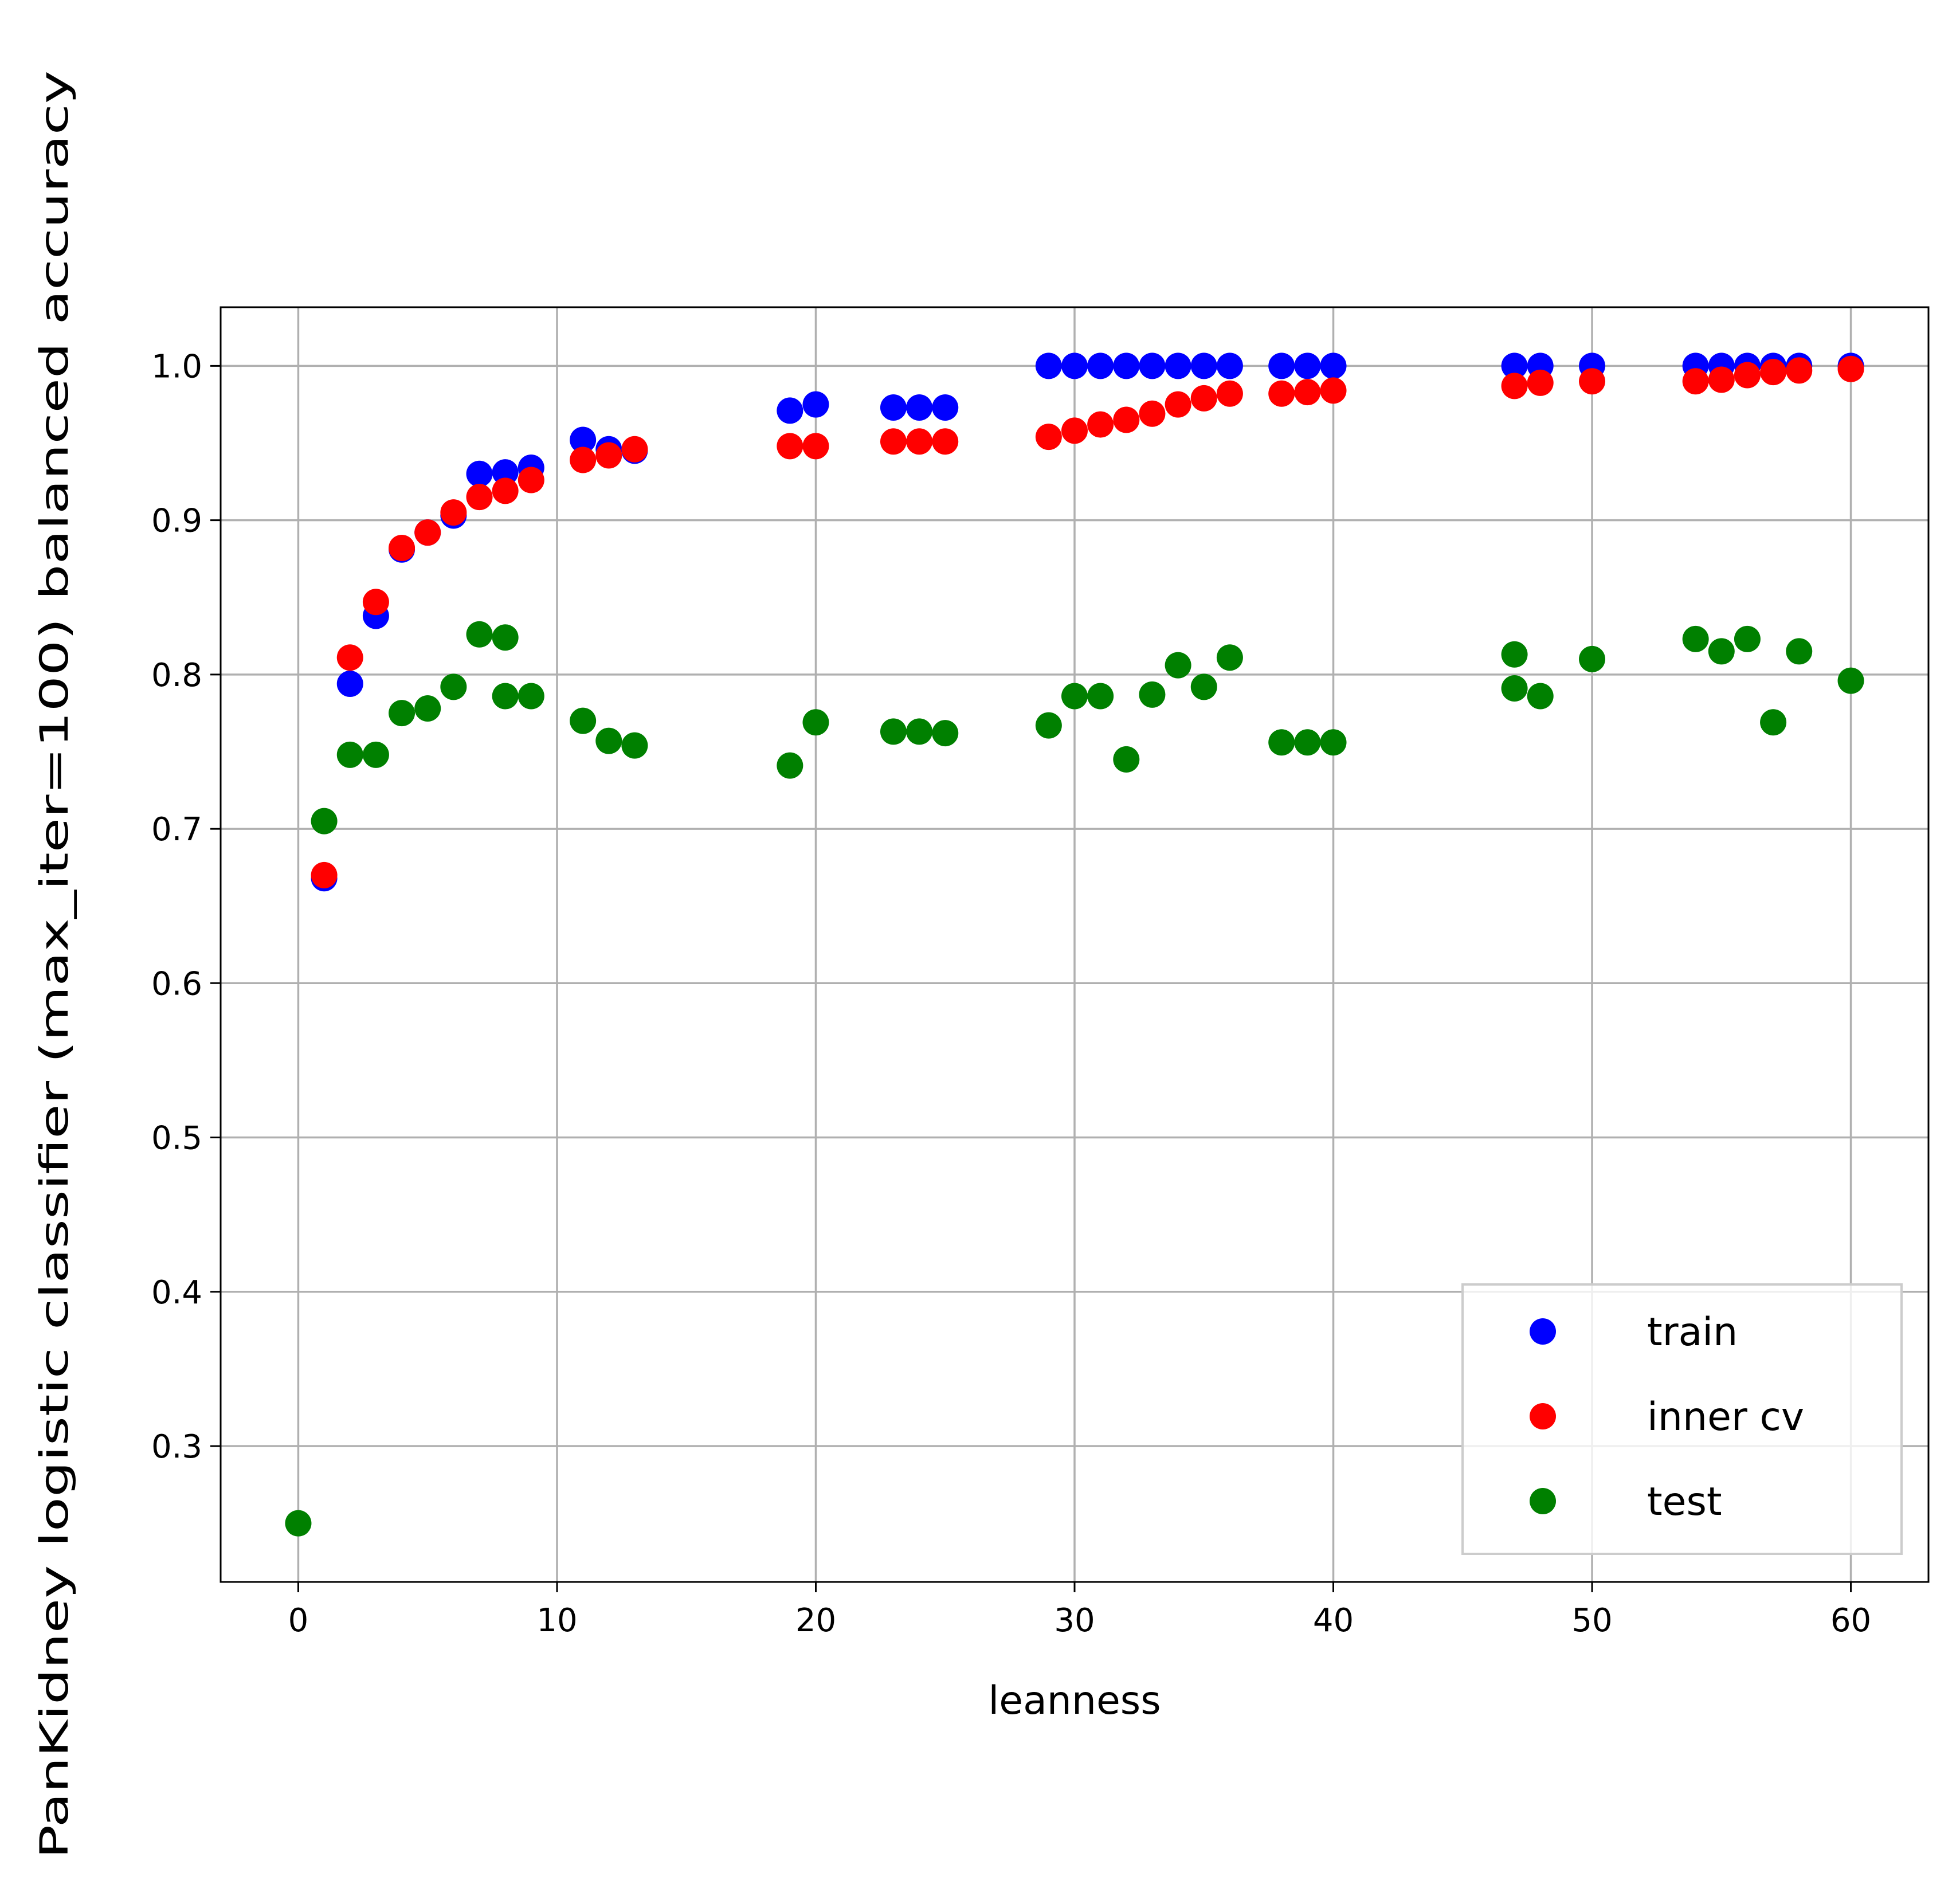 The image size is (1960, 1888). What do you see at coordinates (176, 1293) in the screenshot?
I see `y-tick-label: 0.4` at bounding box center [176, 1293].